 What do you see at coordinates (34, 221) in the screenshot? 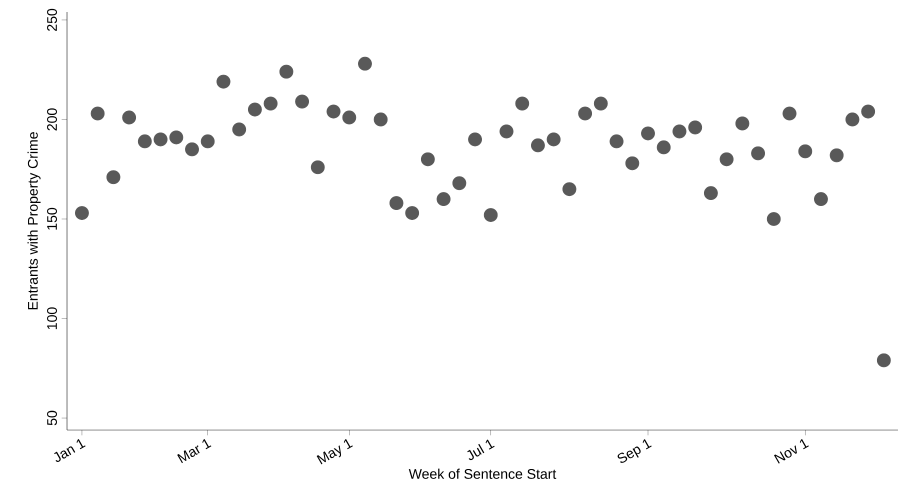
I see `y-axis-title: Entrants with Property Crime` at bounding box center [34, 221].